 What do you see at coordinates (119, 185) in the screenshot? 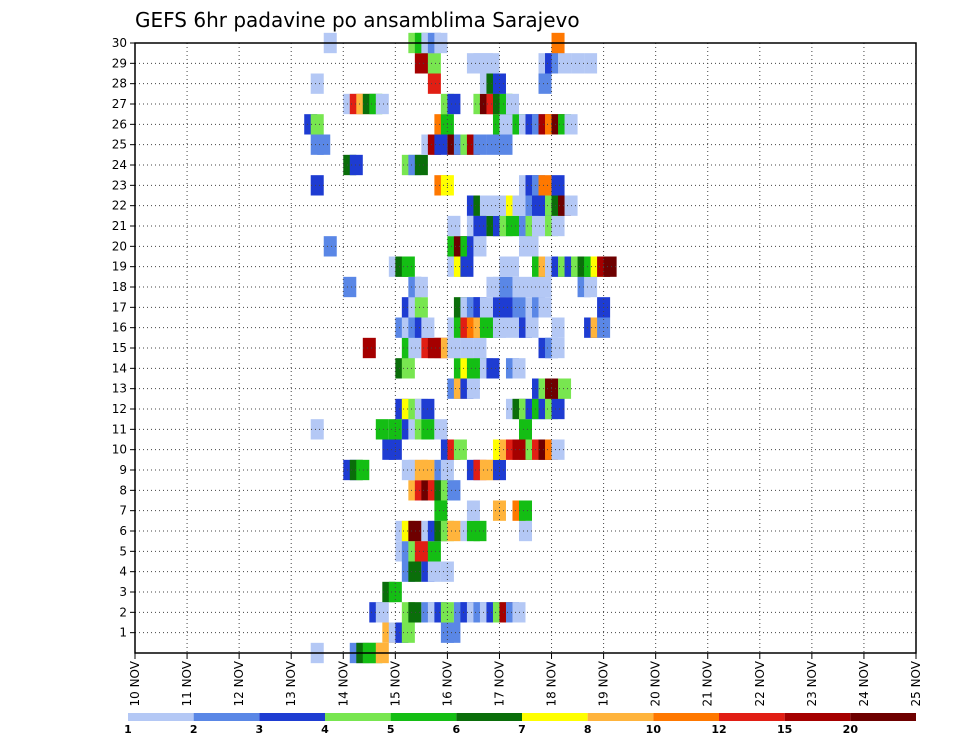
I see `y-tick-label: 23` at bounding box center [119, 185].